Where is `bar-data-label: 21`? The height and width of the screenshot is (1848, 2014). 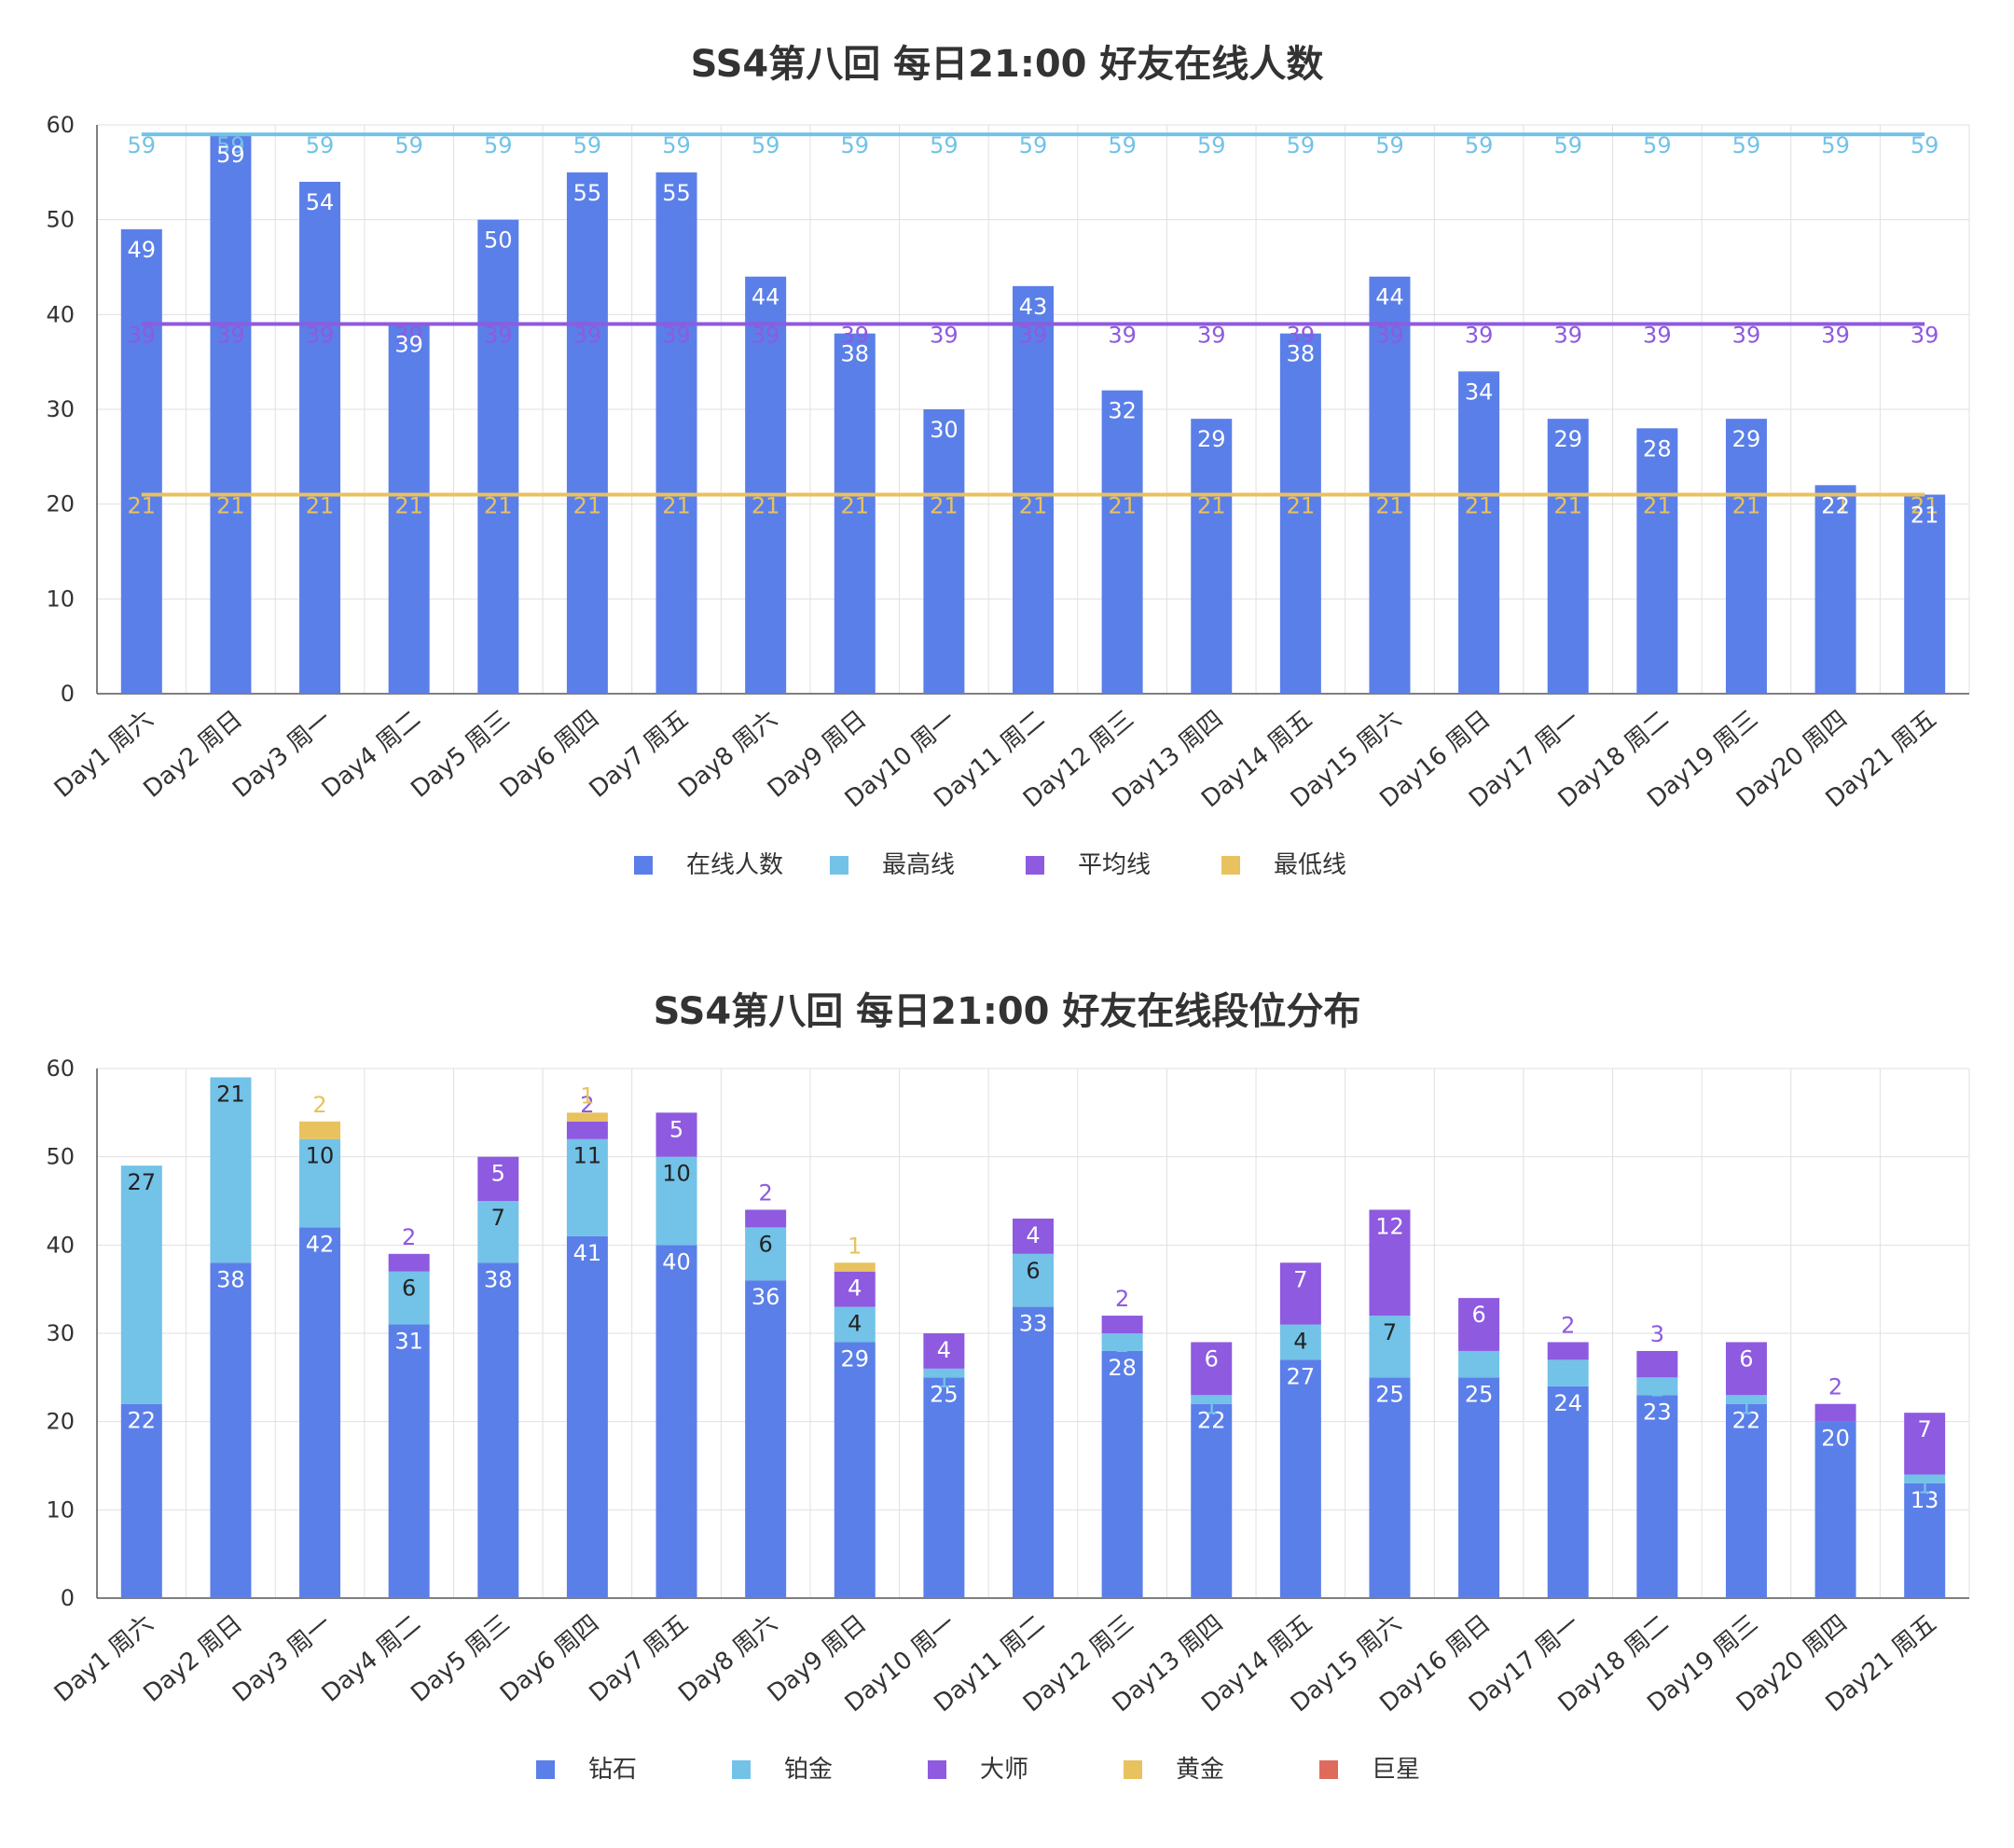
bar-data-label: 21 is located at coordinates (1925, 516).